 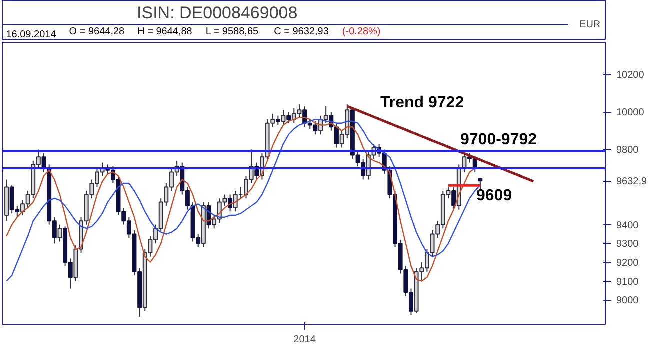 What do you see at coordinates (628, 226) in the screenshot?
I see `y-tick-label: 9400` at bounding box center [628, 226].